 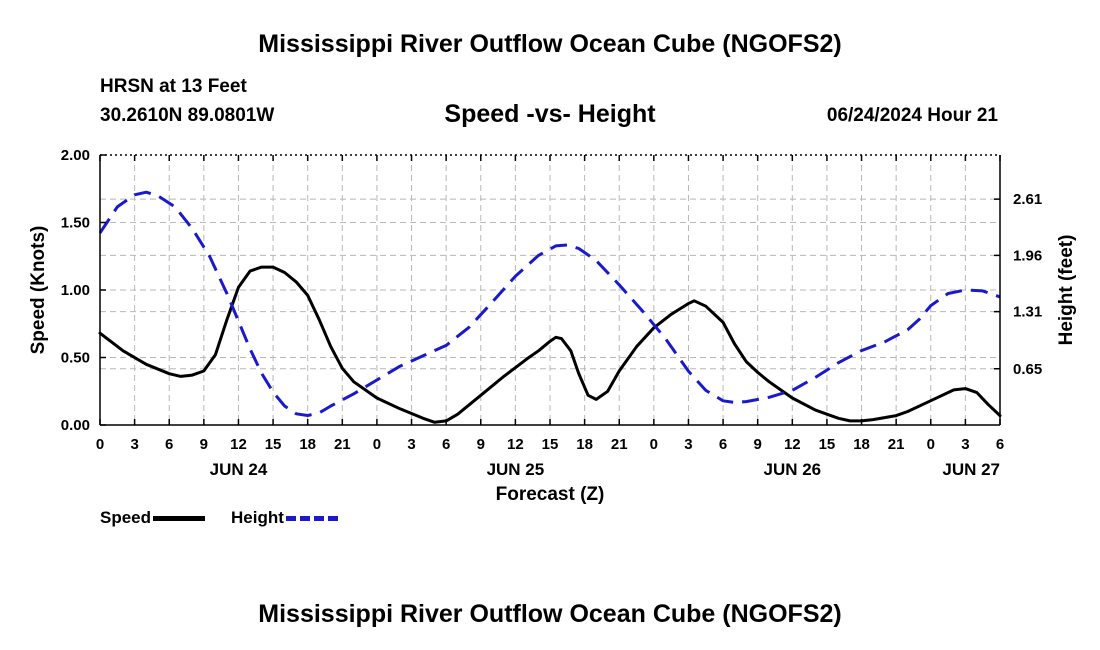 I want to click on station-coordinates: 30.2610N 89.0801W, so click(x=187, y=115).